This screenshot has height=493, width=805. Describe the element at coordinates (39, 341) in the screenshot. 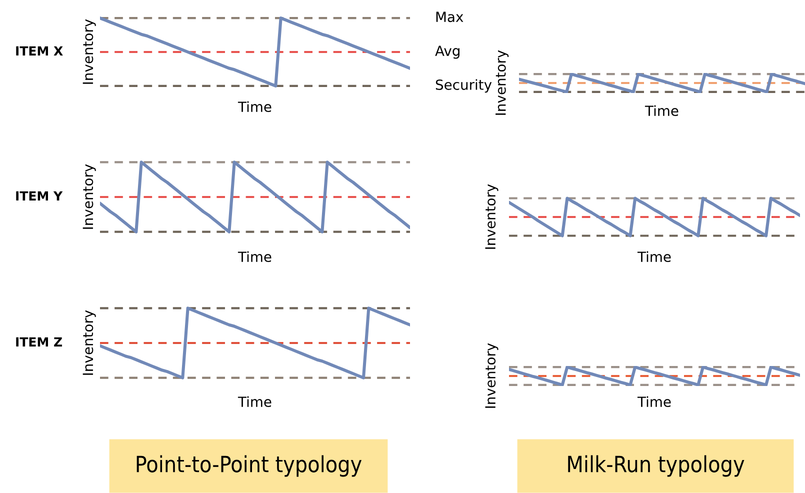

I see `text: ITEM Z` at that location.